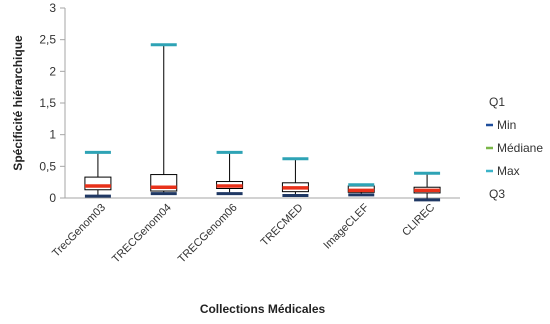  I want to click on x-category-label: TRECGenom06, so click(208, 234).